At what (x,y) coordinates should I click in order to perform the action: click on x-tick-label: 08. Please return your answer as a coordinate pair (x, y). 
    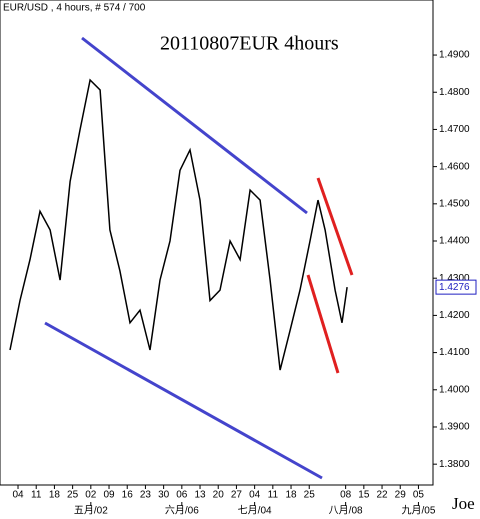
    Looking at the image, I should click on (346, 495).